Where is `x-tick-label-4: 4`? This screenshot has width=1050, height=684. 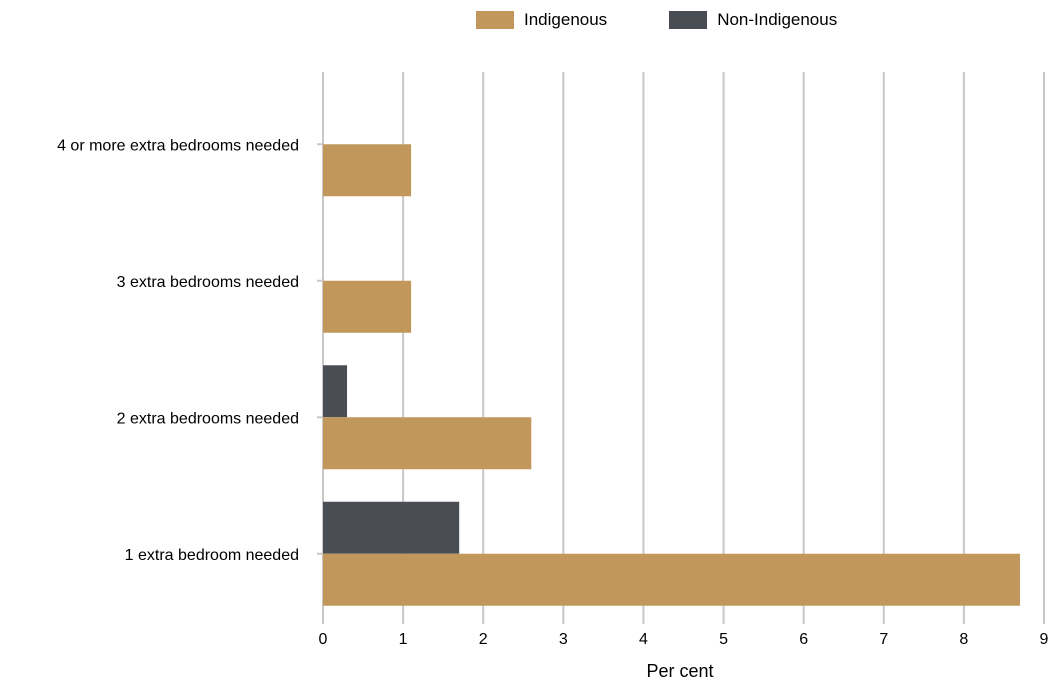 x-tick-label-4: 4 is located at coordinates (643, 639).